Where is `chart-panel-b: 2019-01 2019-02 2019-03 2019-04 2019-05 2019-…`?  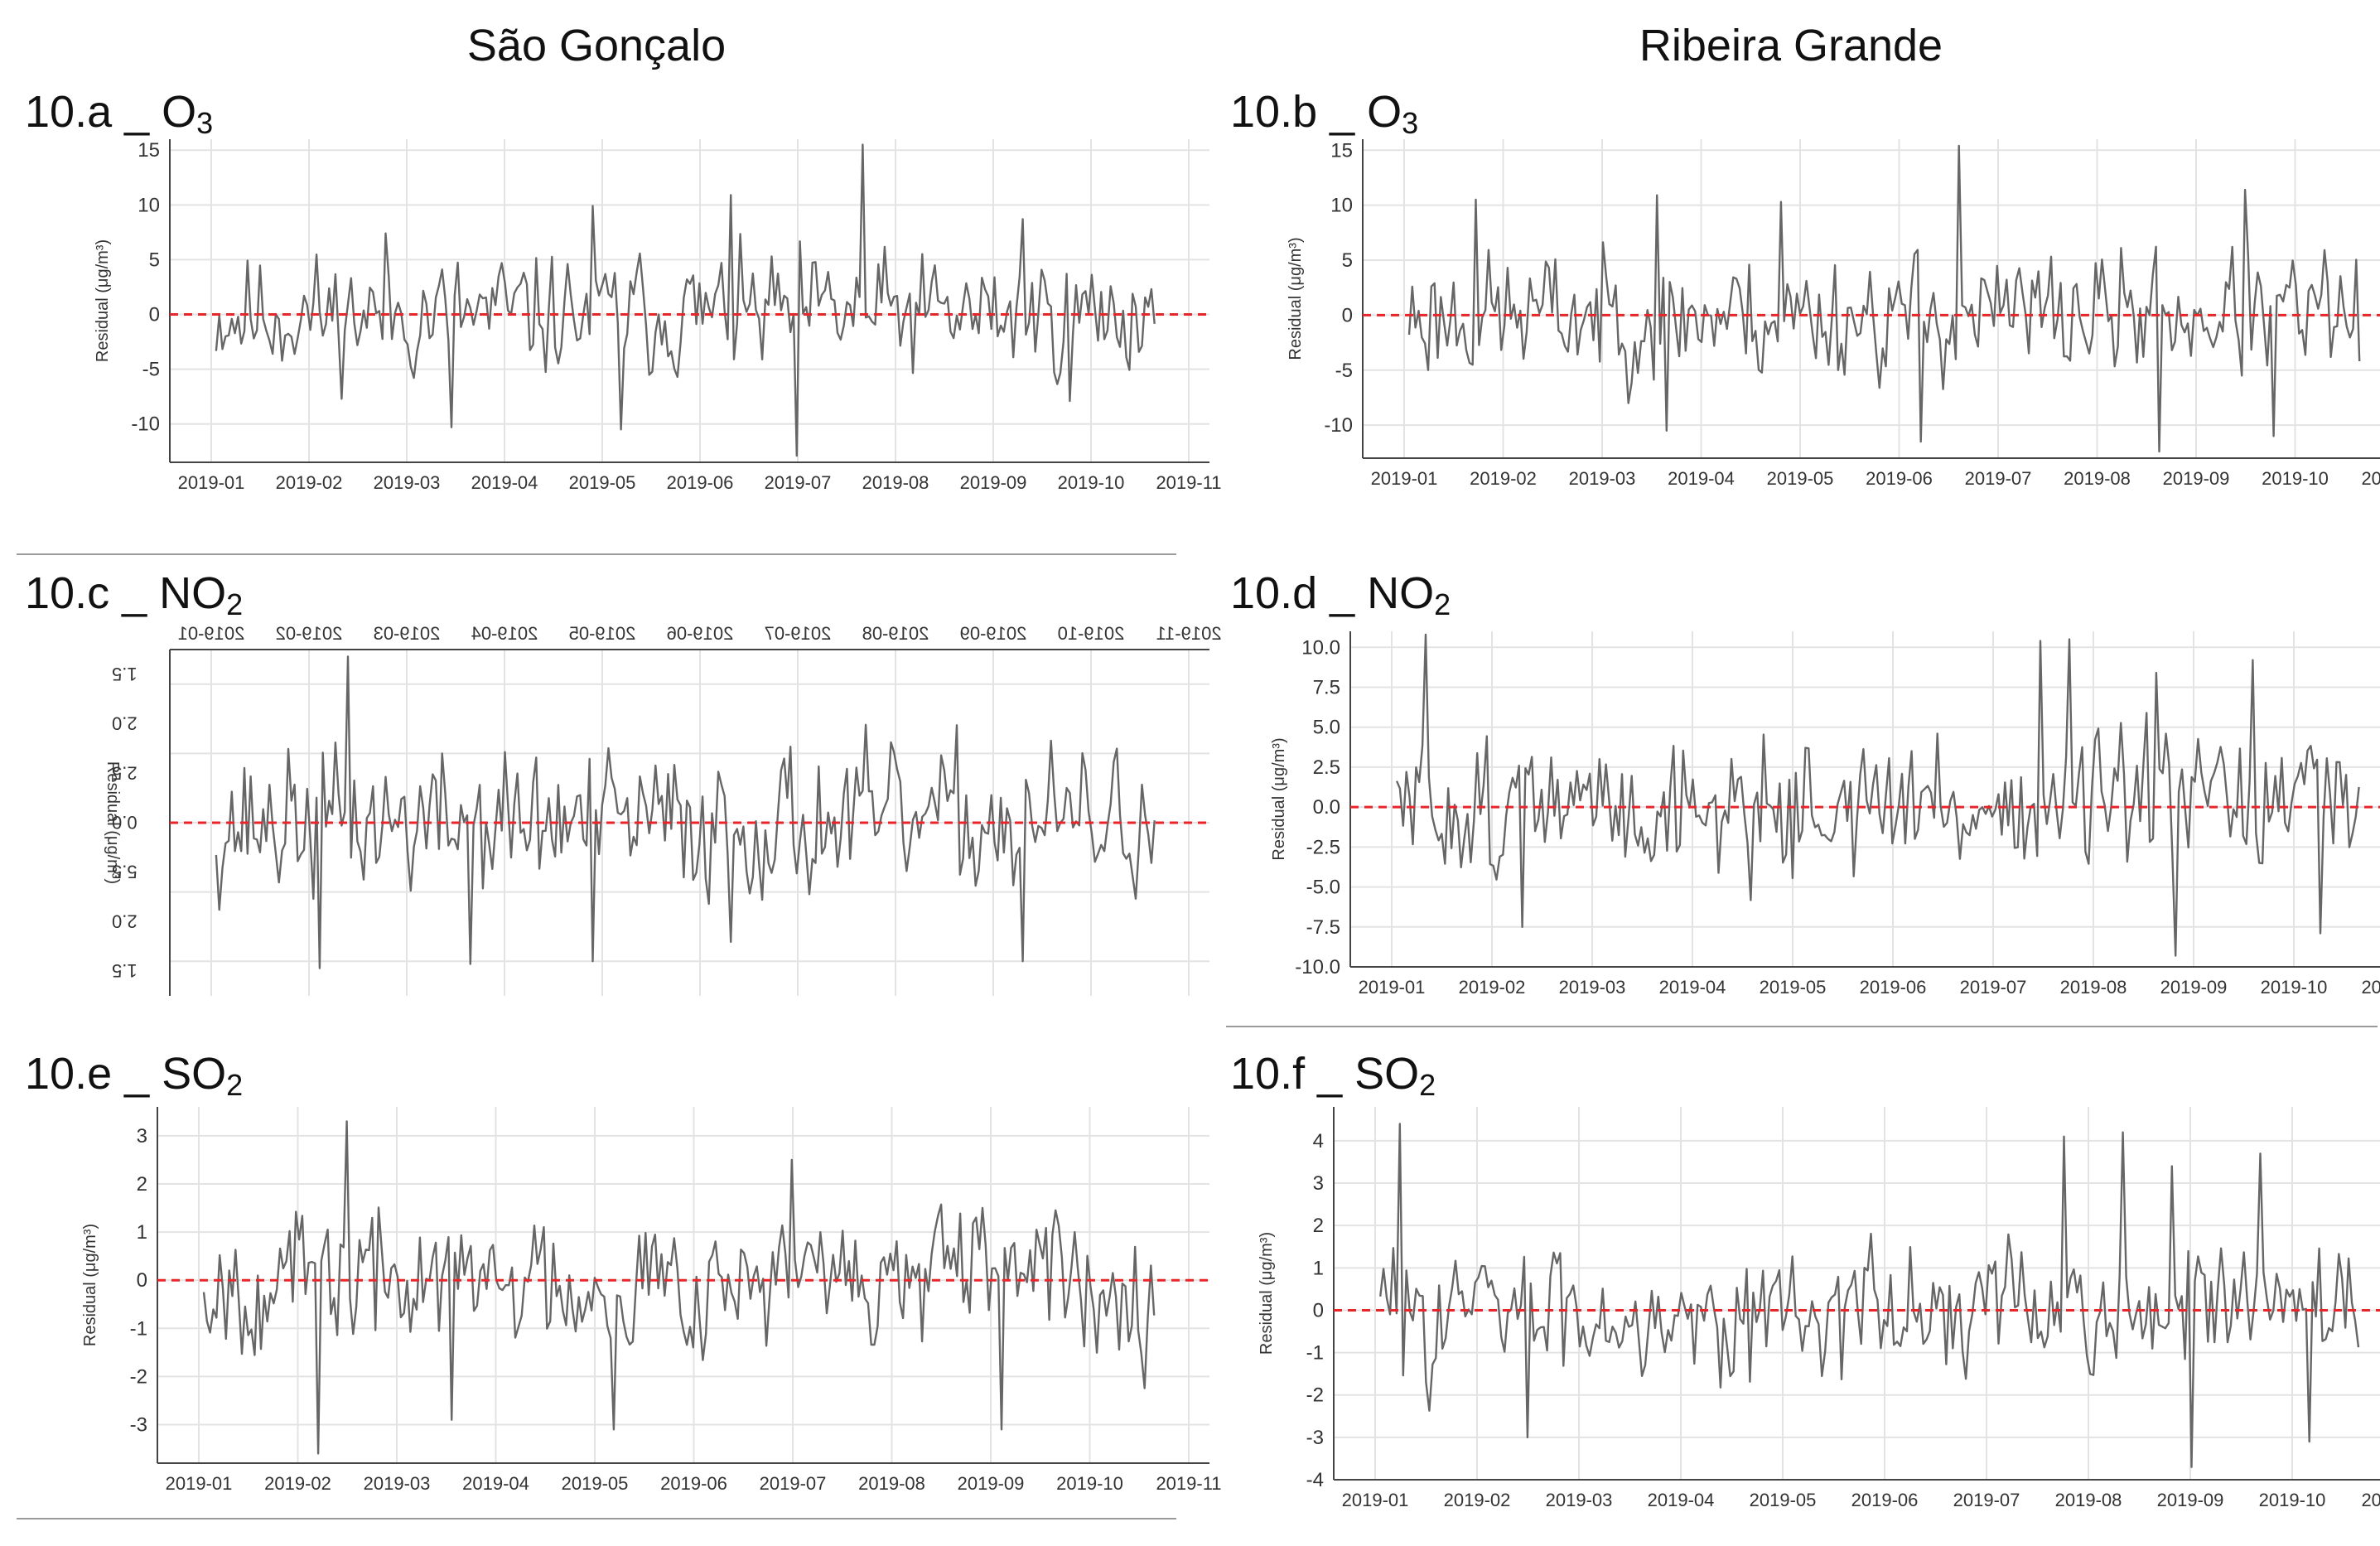 chart-panel-b: 2019-01 2019-02 2019-03 2019-04 2019-05 2019-… is located at coordinates (1833, 314).